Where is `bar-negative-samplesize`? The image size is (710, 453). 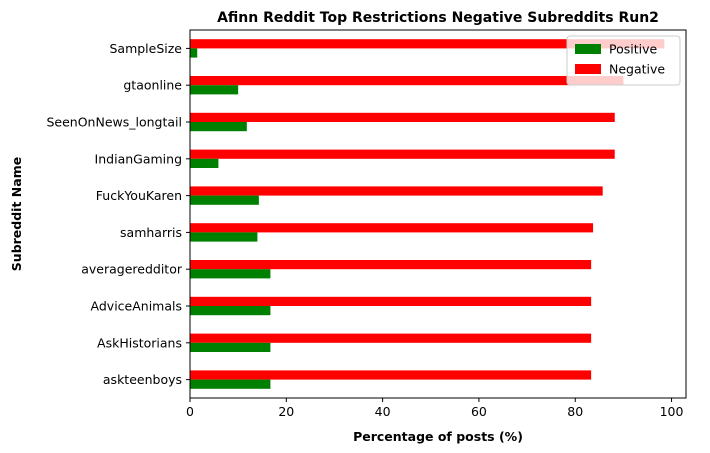 bar-negative-samplesize is located at coordinates (427, 44).